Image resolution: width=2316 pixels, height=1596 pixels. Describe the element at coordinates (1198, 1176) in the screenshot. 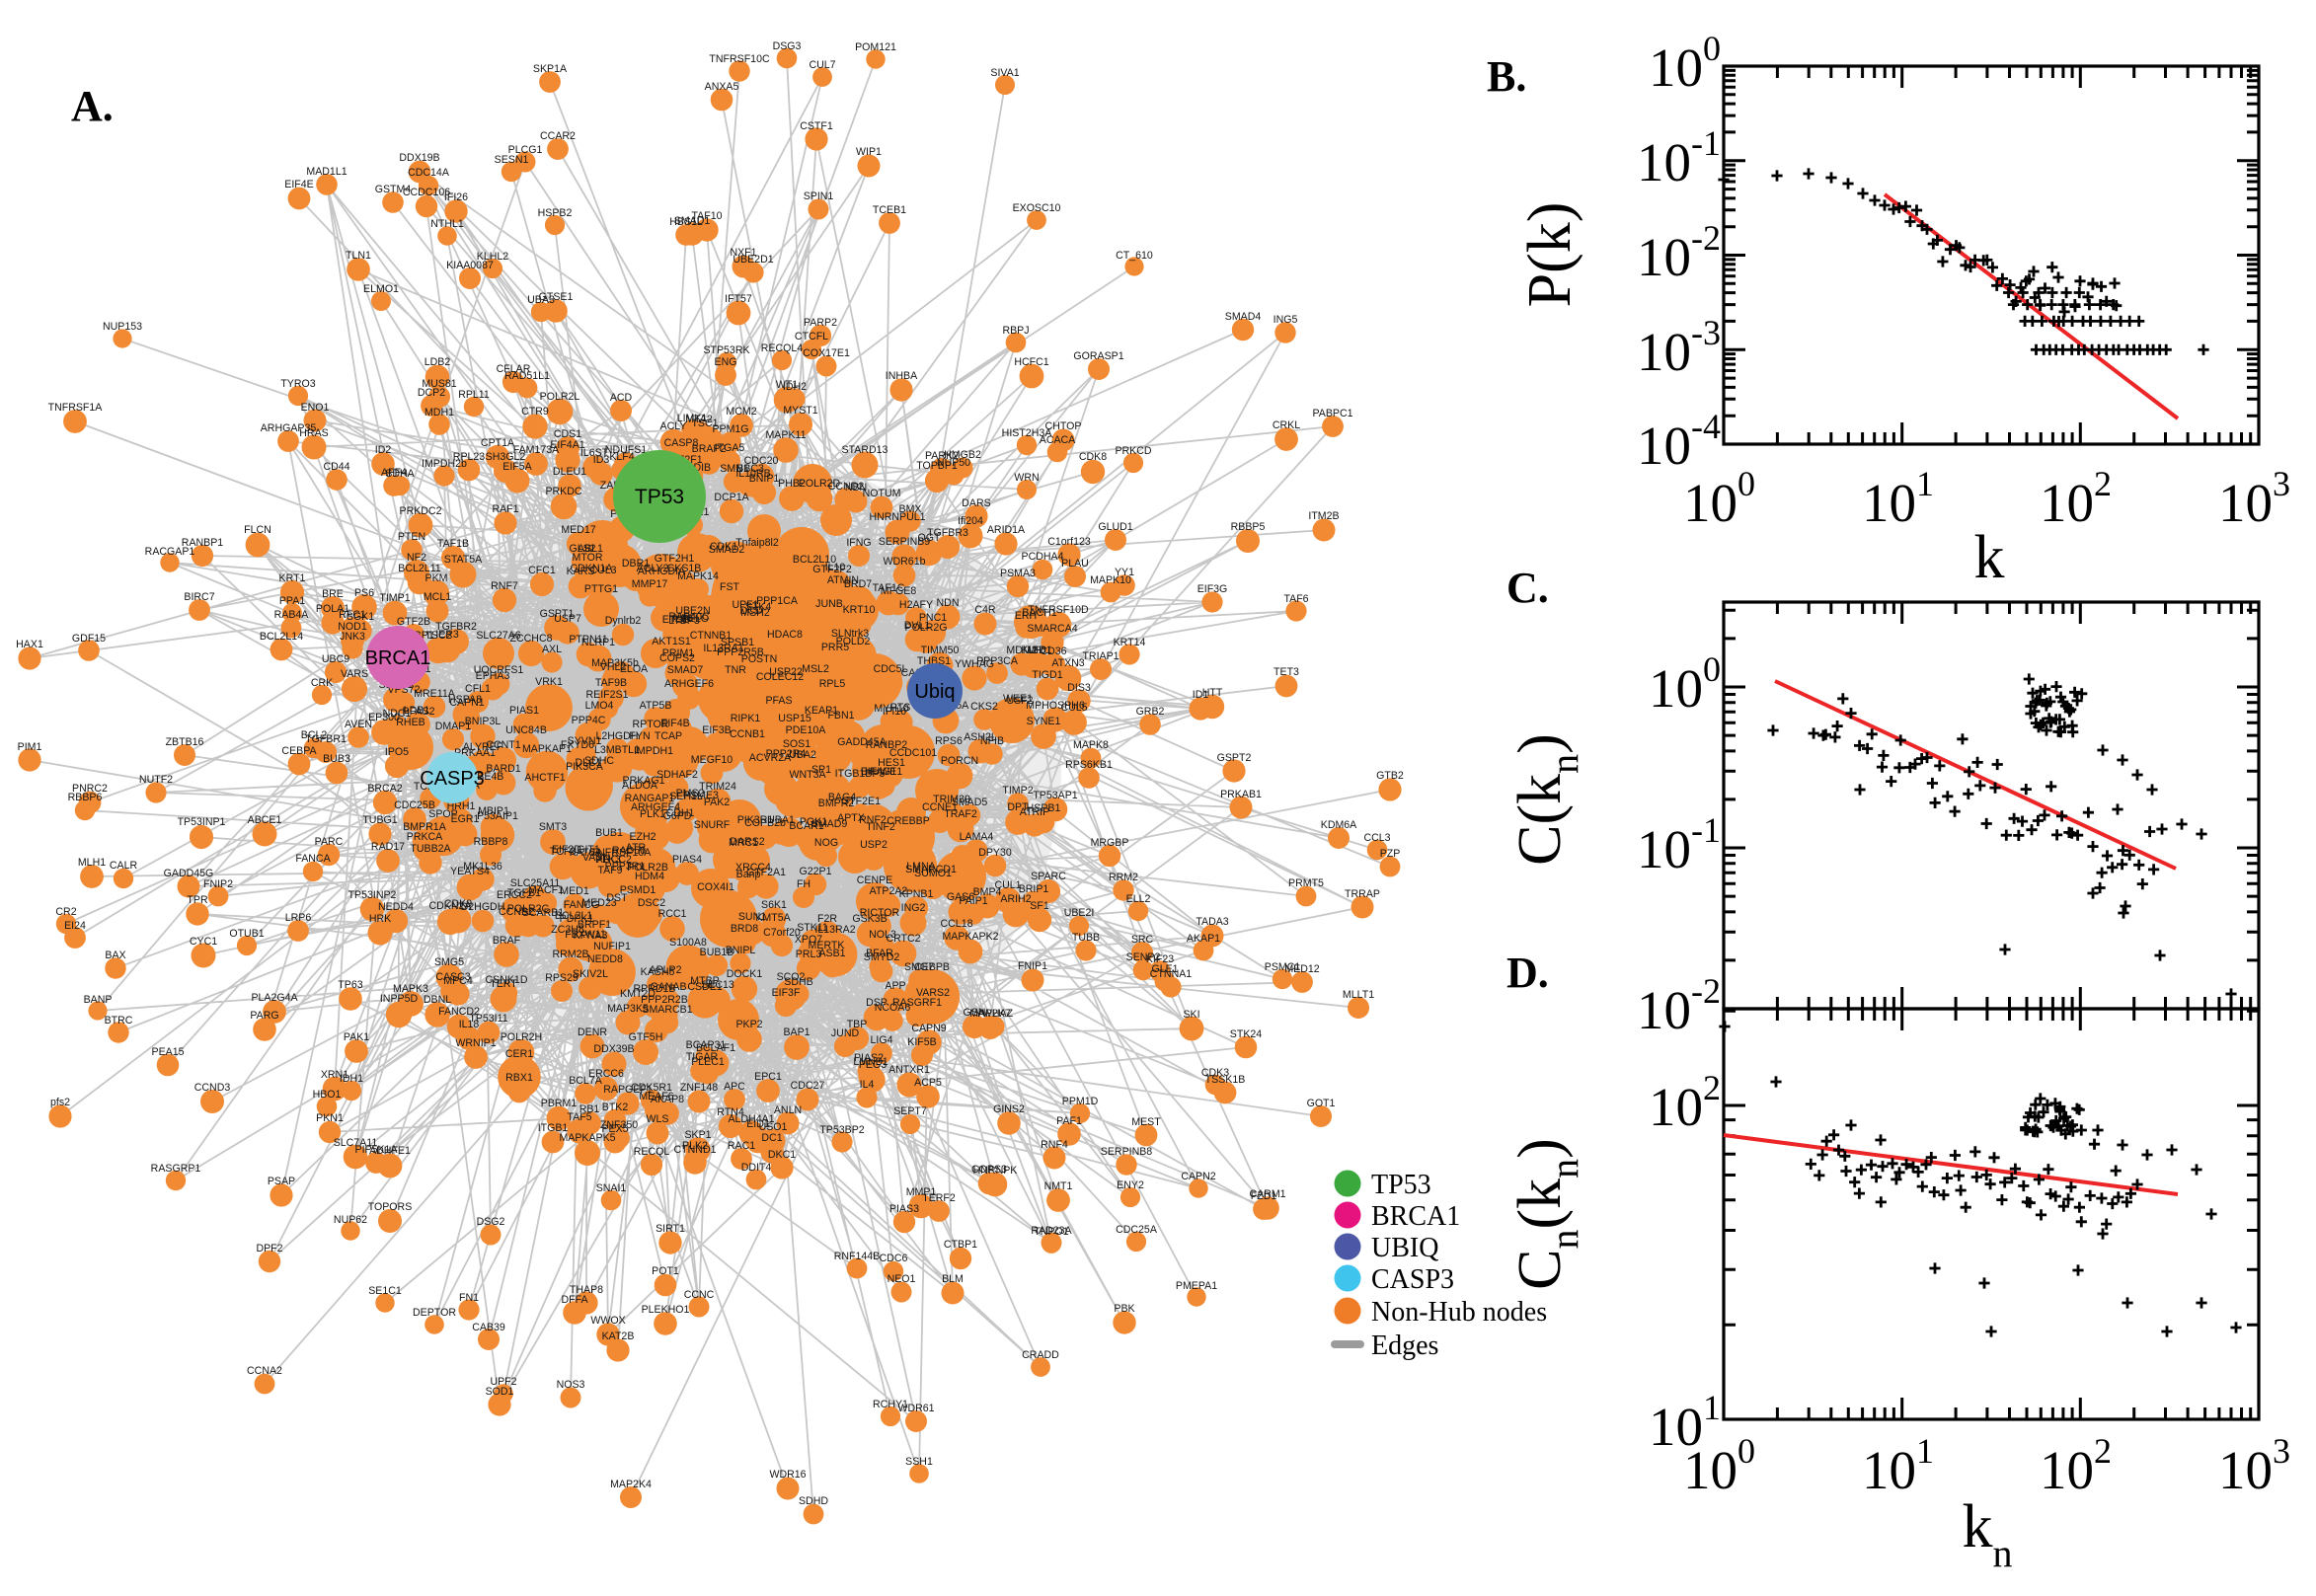

I see `svg-text: CAPN2` at that location.